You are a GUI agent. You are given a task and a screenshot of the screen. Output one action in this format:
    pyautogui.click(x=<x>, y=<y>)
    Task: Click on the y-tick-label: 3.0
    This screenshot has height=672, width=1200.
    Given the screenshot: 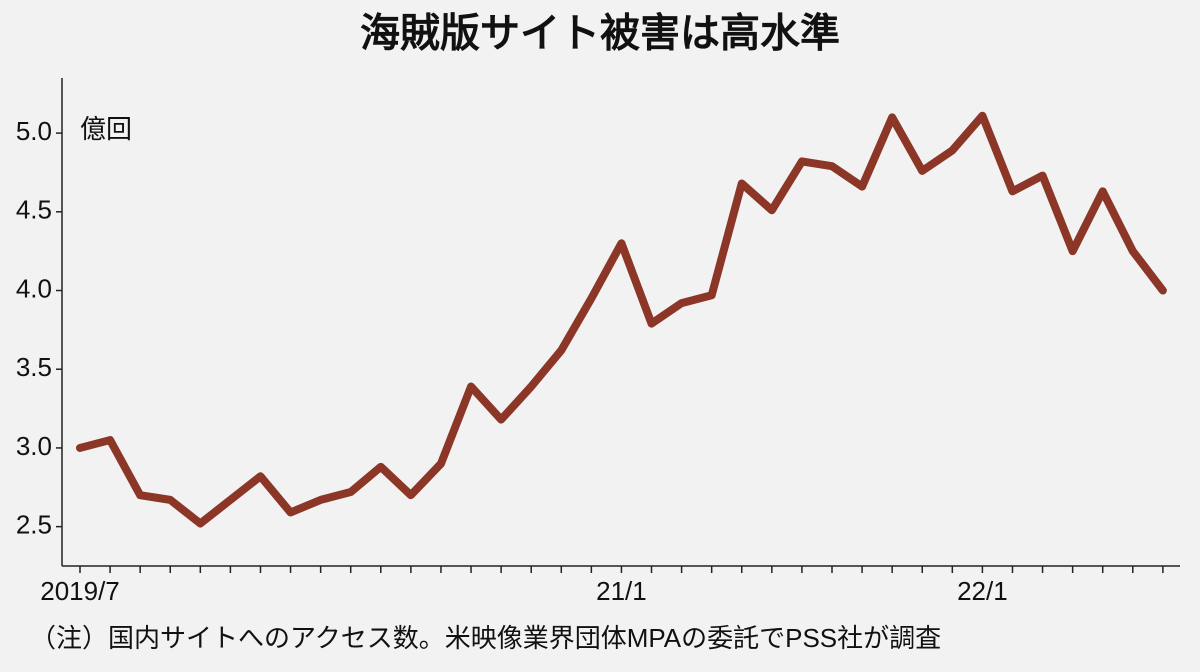 What is the action you would take?
    pyautogui.click(x=34, y=446)
    